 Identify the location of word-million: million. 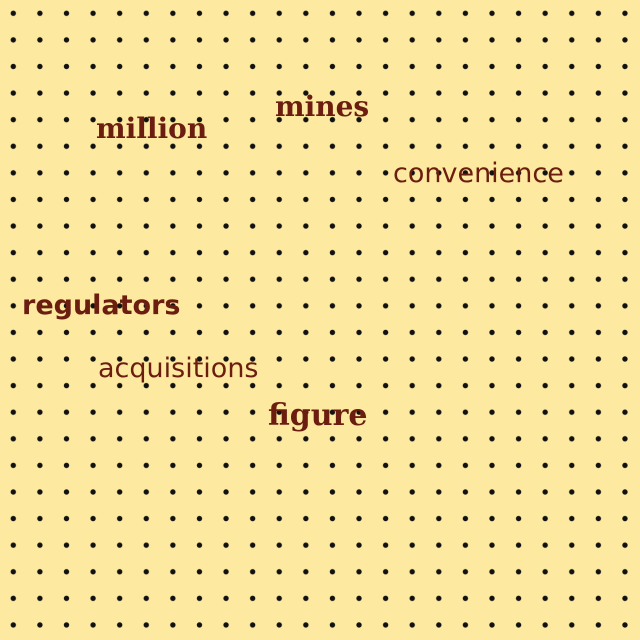
(152, 128).